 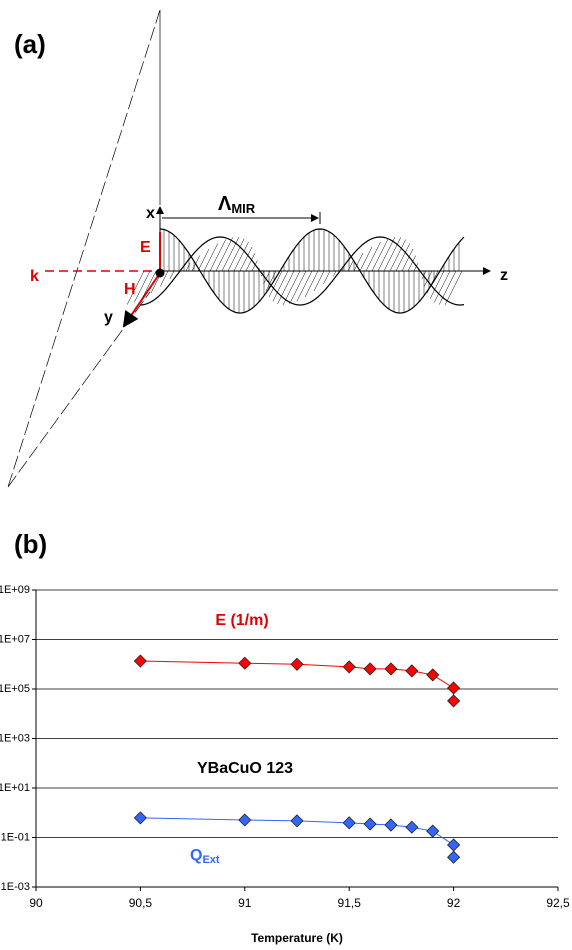 I want to click on y-tick-label: 1E+05, so click(x=15, y=689).